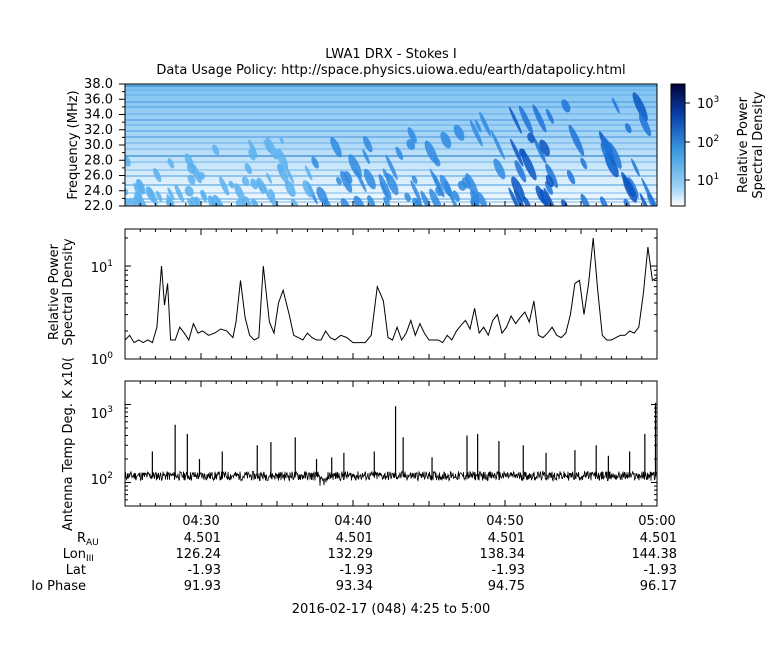  I want to click on ephemeris-value: 144.38, so click(655, 554).